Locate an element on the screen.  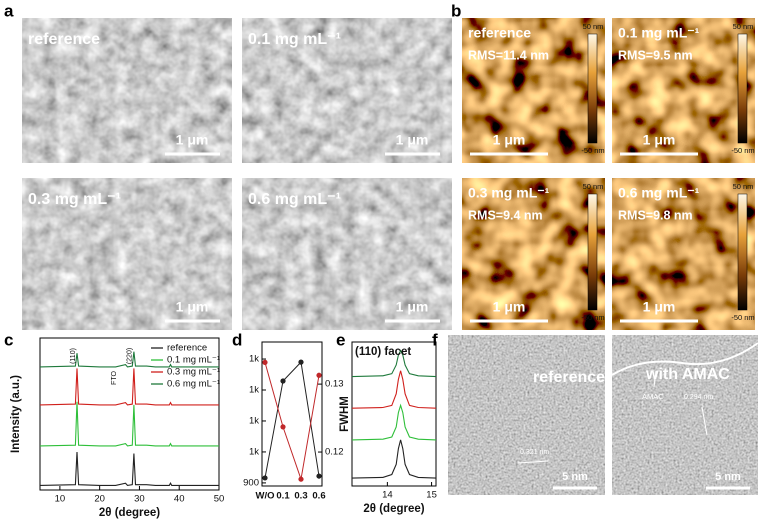
legend-label: 0.3 mg mL⁻¹ is located at coordinates (193, 372).